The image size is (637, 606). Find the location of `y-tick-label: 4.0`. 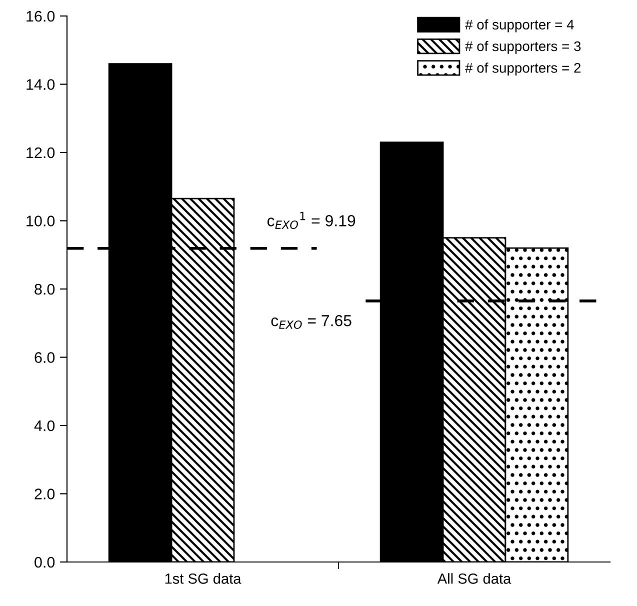

y-tick-label: 4.0 is located at coordinates (44, 426).